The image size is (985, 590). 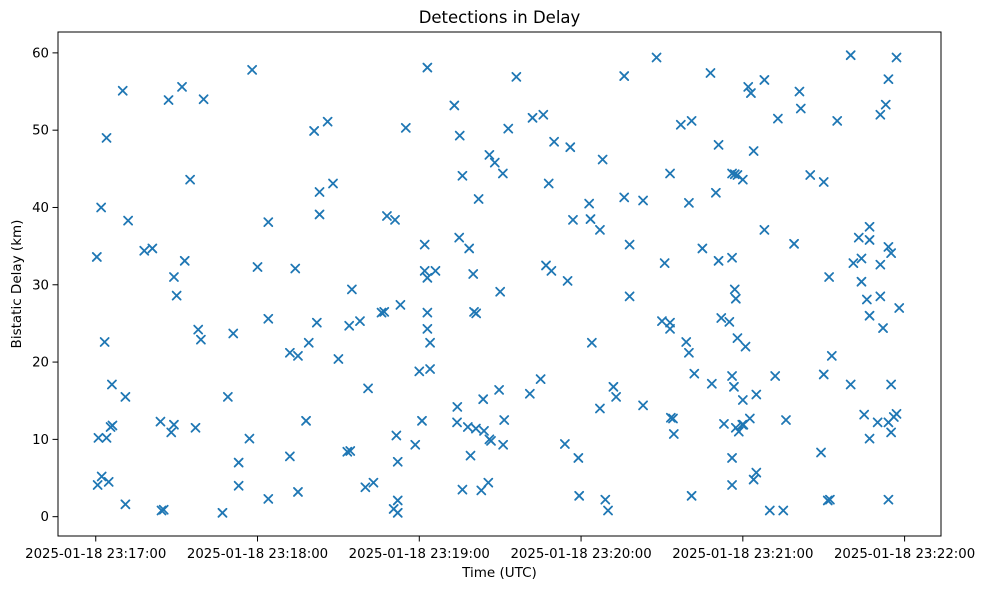 I want to click on y-tick-label: 60, so click(x=40, y=53).